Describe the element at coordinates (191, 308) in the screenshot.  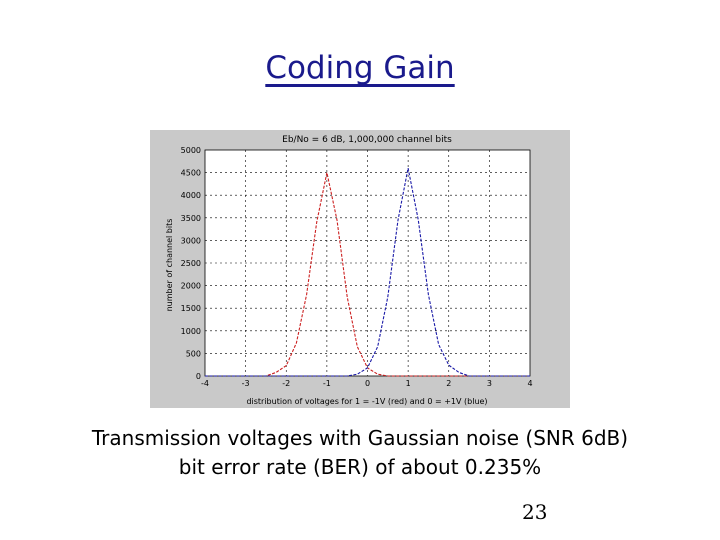
I see `y-tick-label: 1500` at that location.